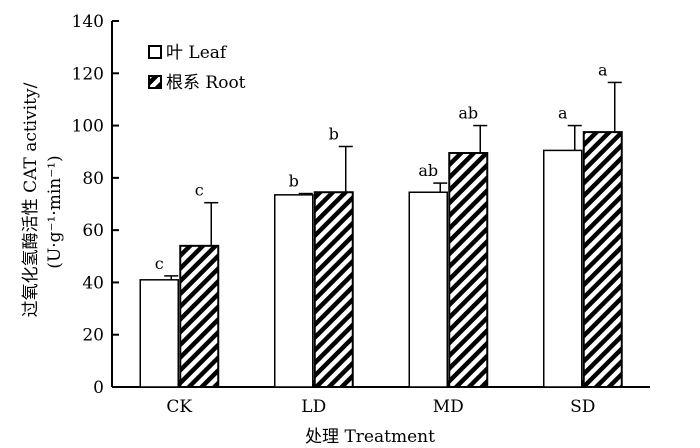 Image resolution: width=700 pixels, height=448 pixels. What do you see at coordinates (313, 407) in the screenshot?
I see `x-category-label: LD` at bounding box center [313, 407].